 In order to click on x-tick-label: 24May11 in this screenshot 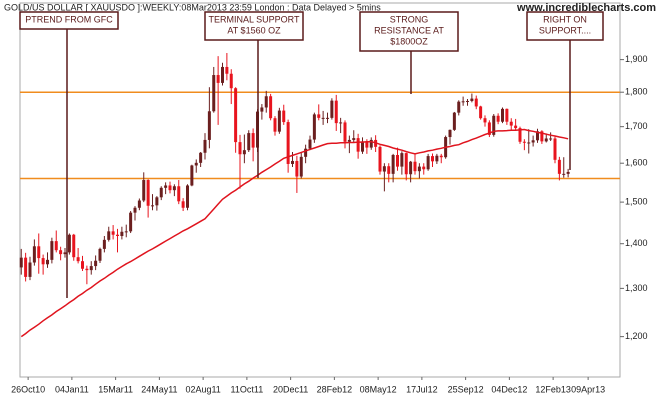, I will do `click(159, 389)`.